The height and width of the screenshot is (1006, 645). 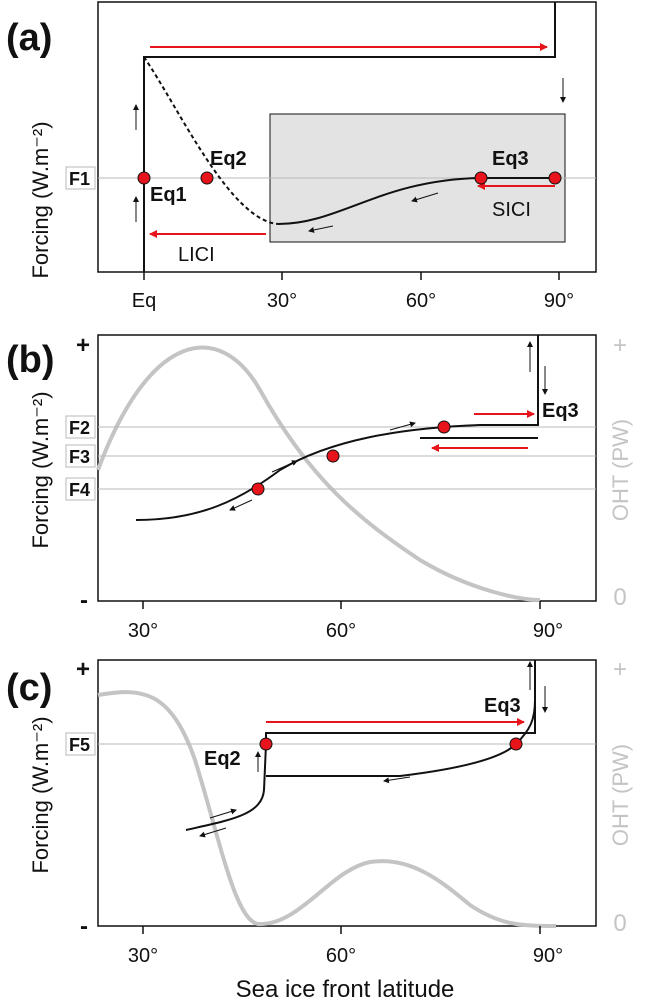 I want to click on forcing-curve-lower, so click(x=401, y=738).